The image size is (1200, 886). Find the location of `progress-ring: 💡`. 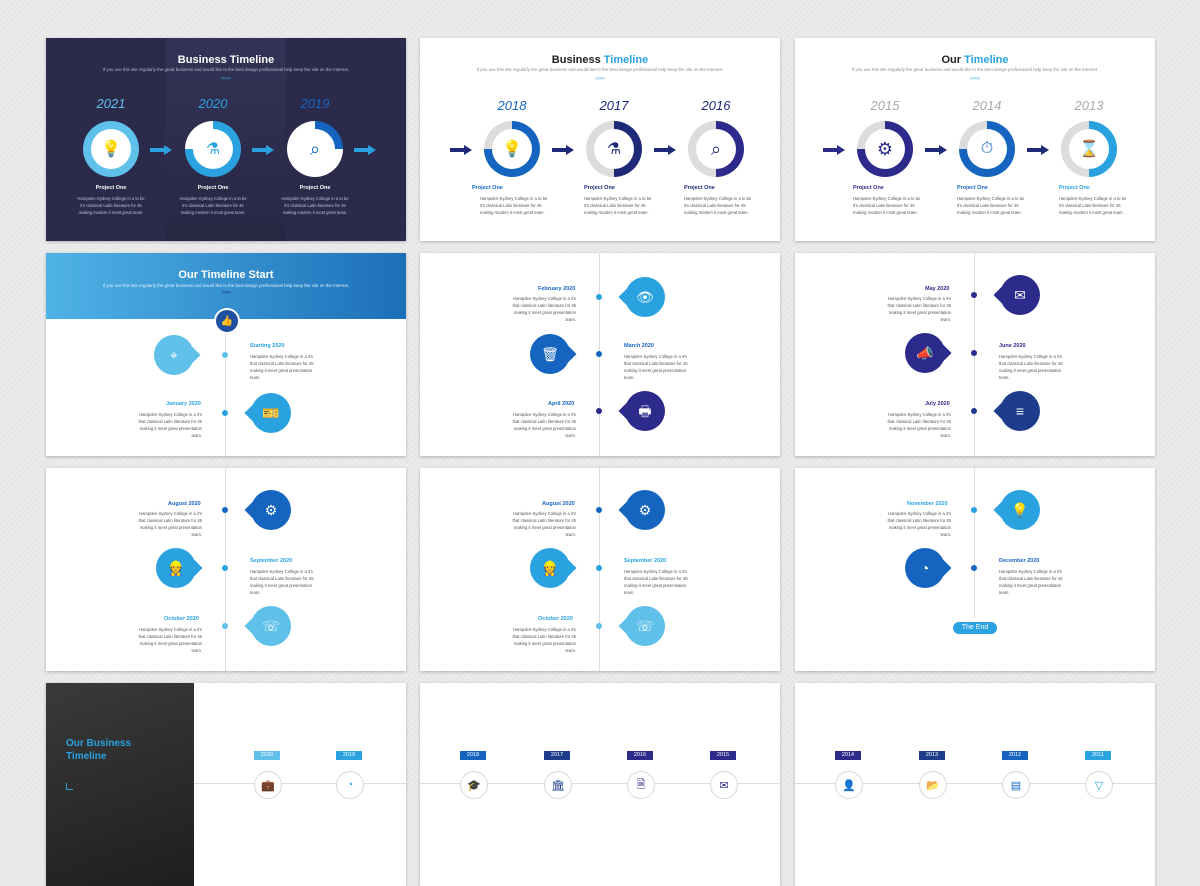

progress-ring: 💡 is located at coordinates (111, 149).